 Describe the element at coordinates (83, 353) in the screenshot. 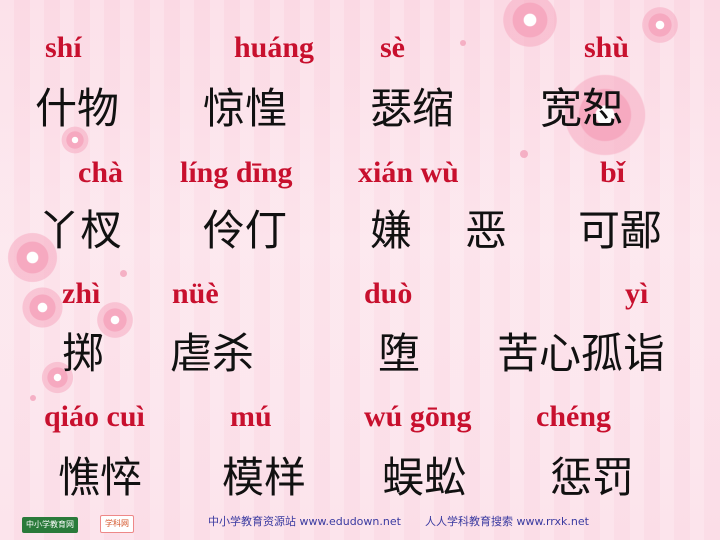

I see `hanzi-word: 掷` at that location.